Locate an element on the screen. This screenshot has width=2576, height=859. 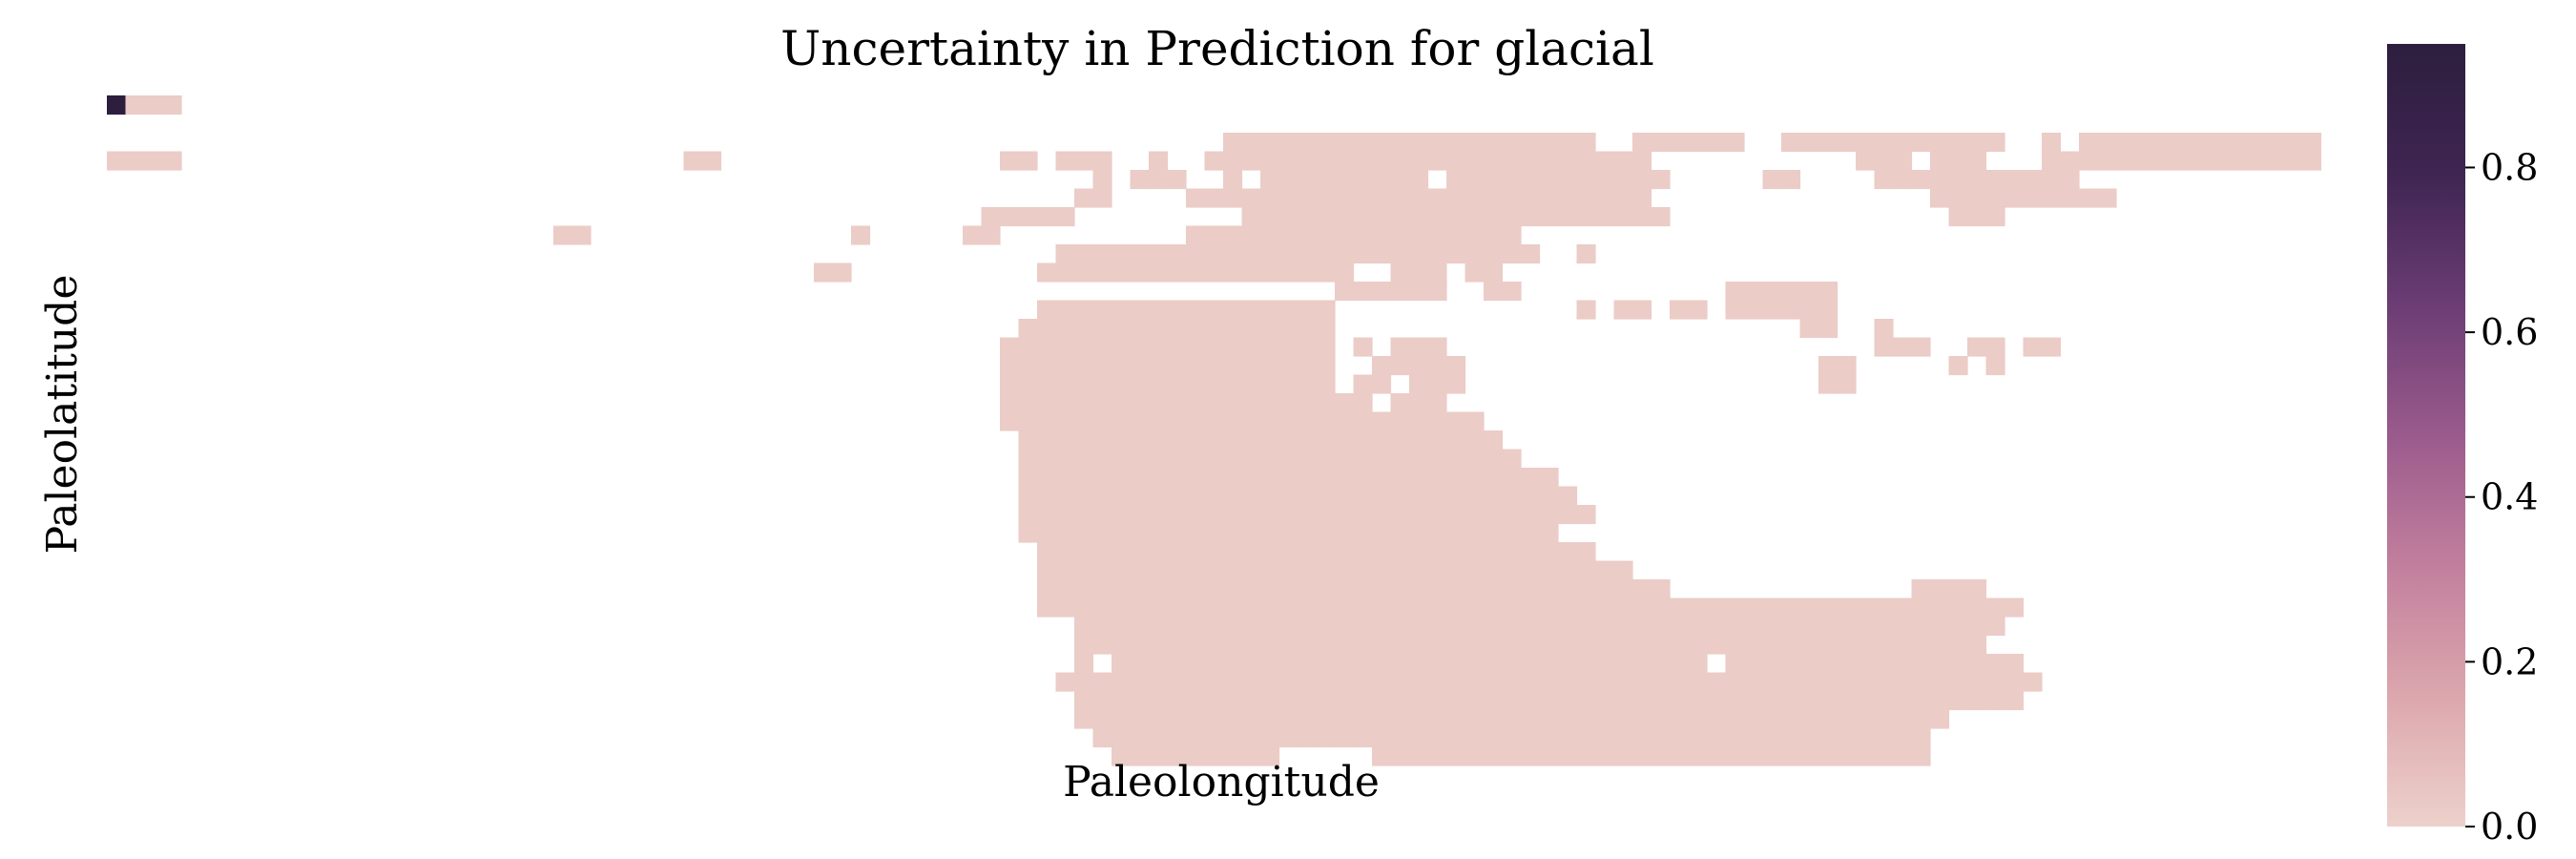
x-axis-label: Paleolongitude is located at coordinates (1221, 782).